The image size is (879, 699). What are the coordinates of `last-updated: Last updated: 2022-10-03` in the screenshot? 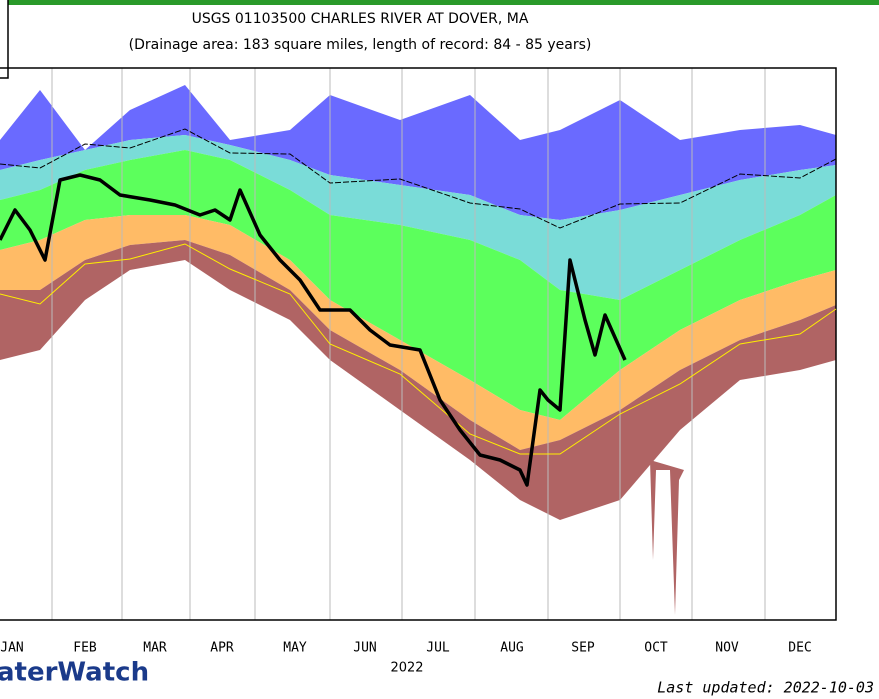 It's located at (765, 688).